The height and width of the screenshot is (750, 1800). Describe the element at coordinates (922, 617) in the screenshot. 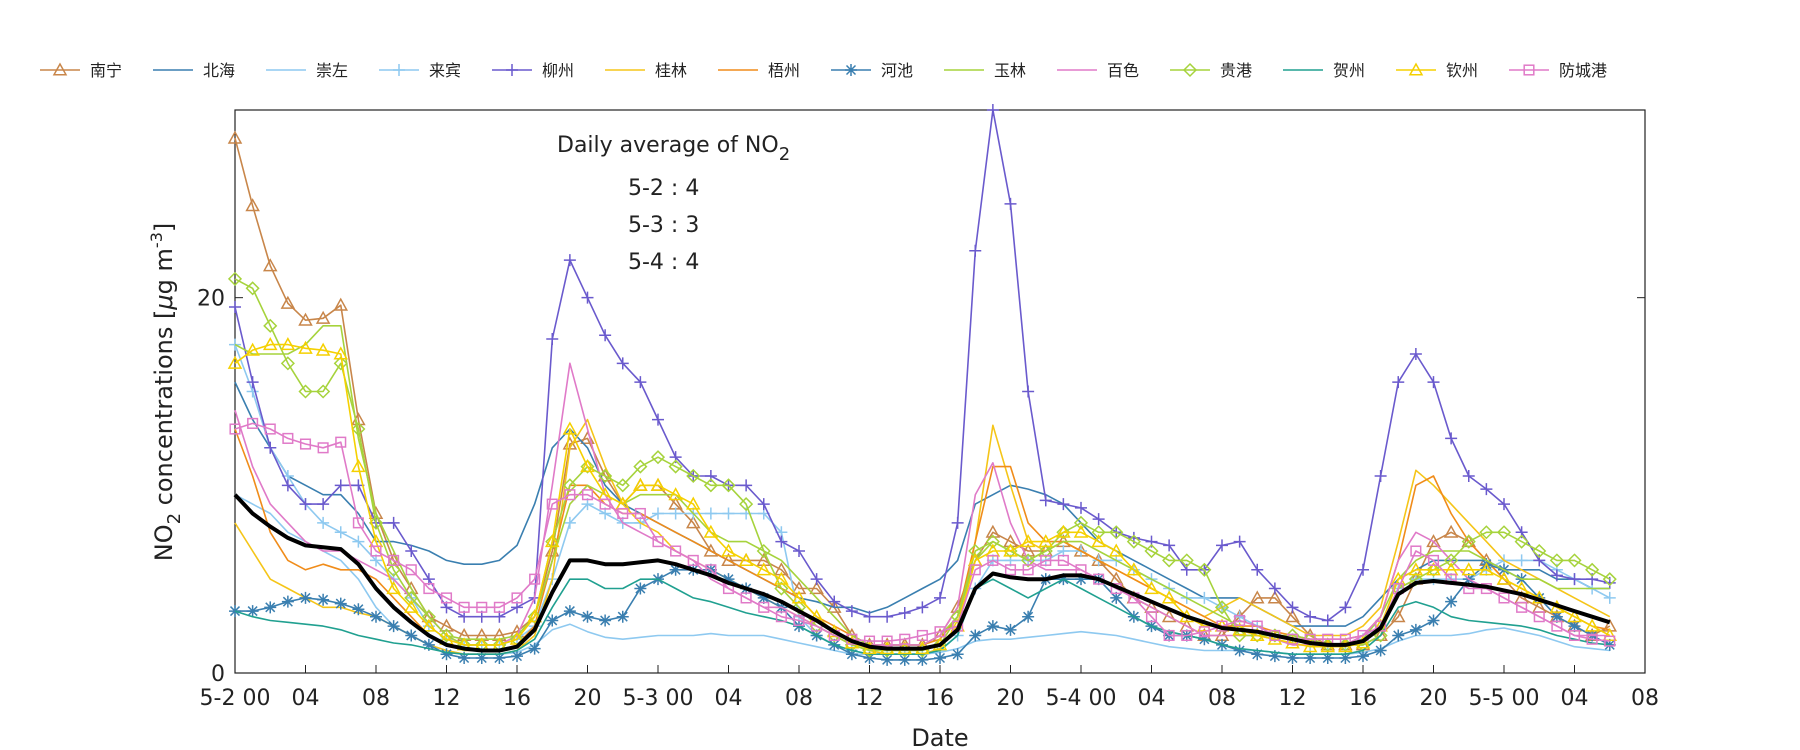

I see `series-贺州` at that location.